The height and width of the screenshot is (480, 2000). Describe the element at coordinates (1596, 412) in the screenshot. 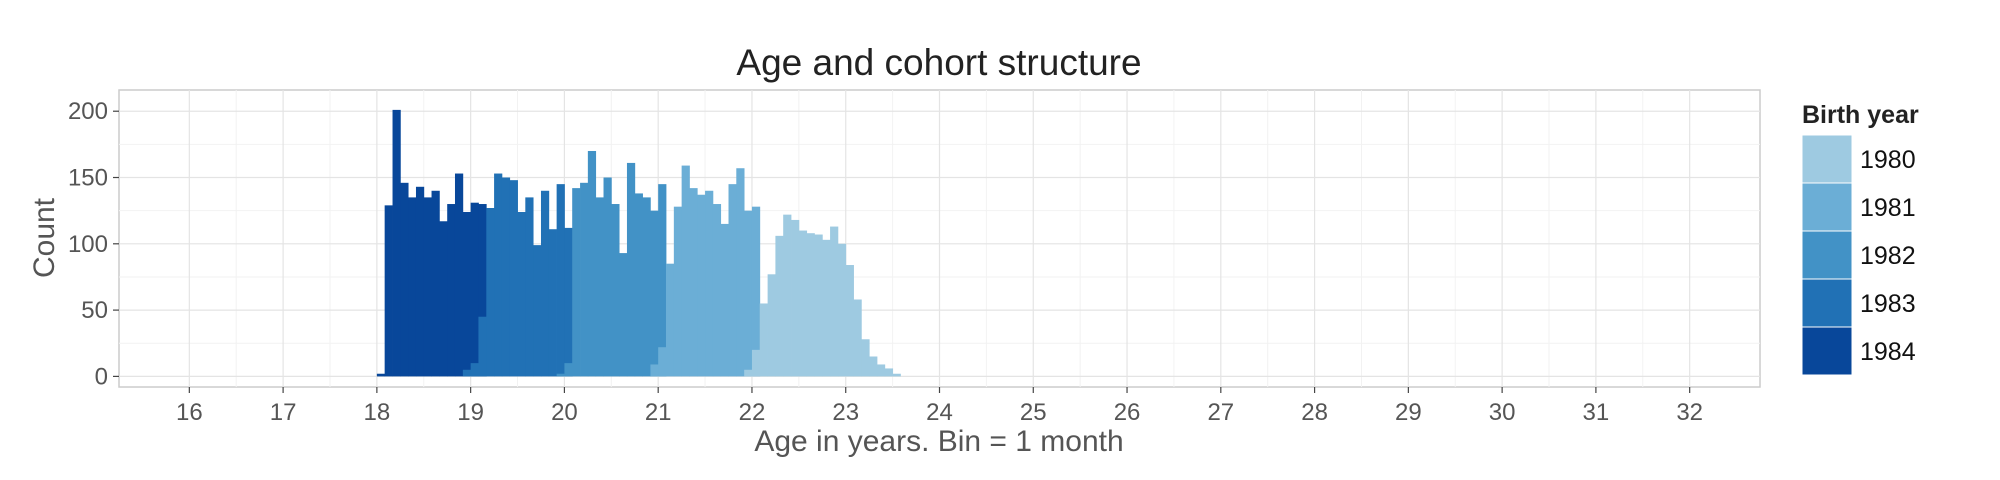

I see `x-tick-label: 31` at that location.